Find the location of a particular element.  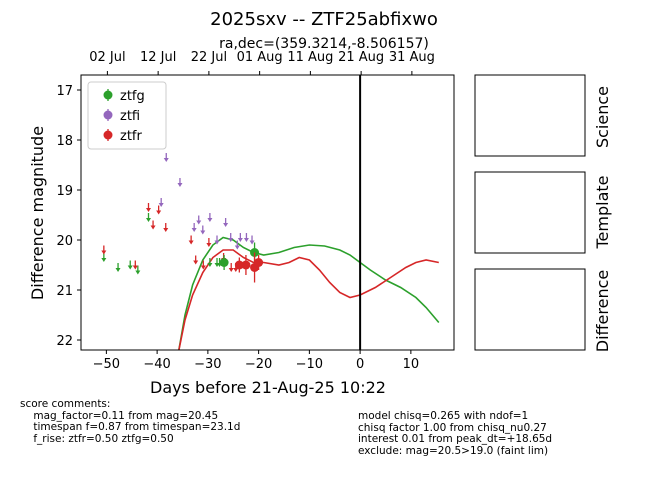

legend-label: ztfi is located at coordinates (130, 116).